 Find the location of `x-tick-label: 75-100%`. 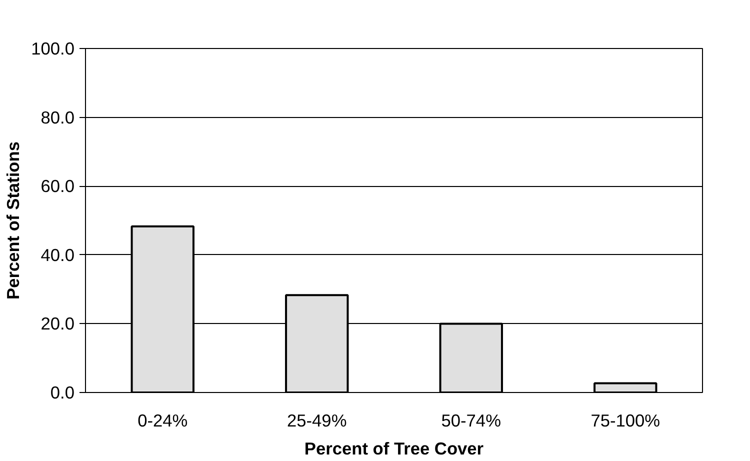

x-tick-label: 75-100% is located at coordinates (625, 420).